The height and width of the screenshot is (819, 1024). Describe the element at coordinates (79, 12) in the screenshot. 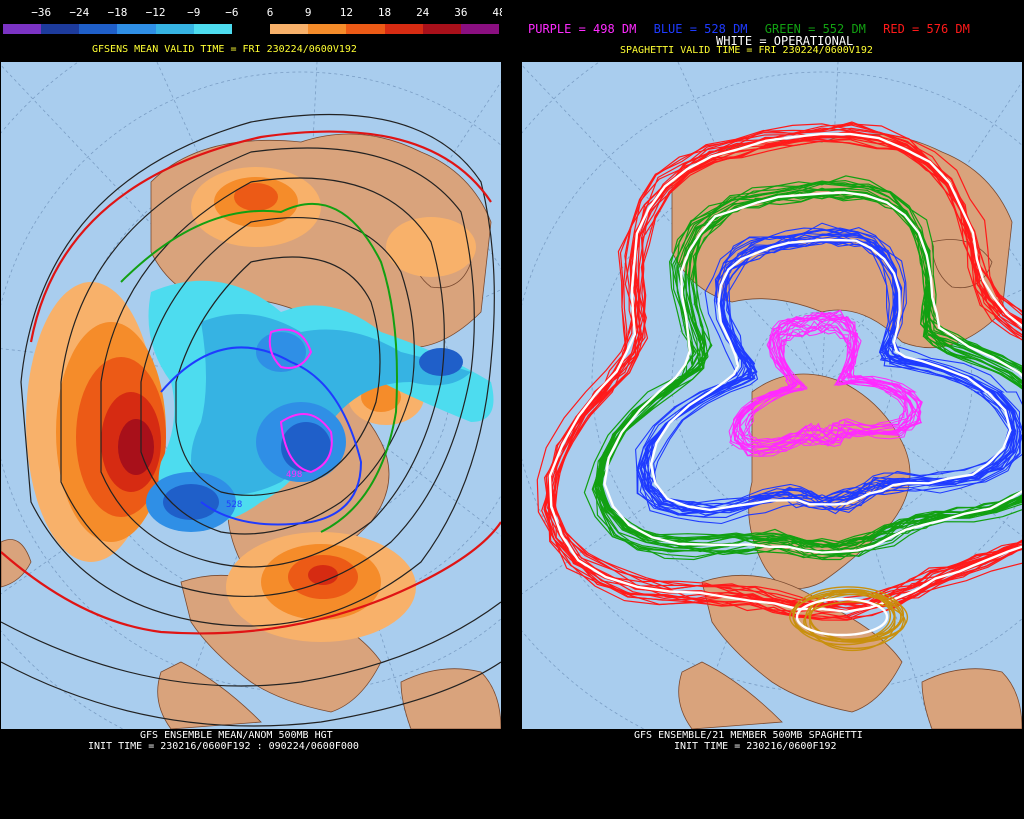

I see `colorbar-label: −24` at that location.